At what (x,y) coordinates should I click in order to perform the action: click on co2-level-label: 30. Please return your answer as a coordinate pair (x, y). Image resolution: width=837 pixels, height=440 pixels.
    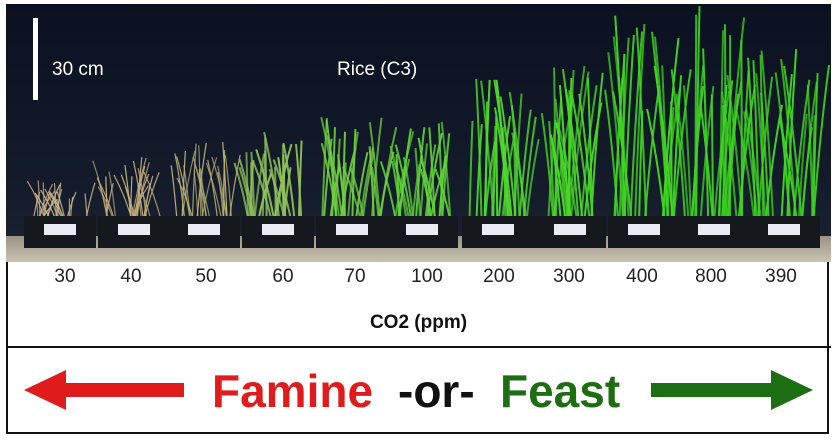
    Looking at the image, I should click on (65, 276).